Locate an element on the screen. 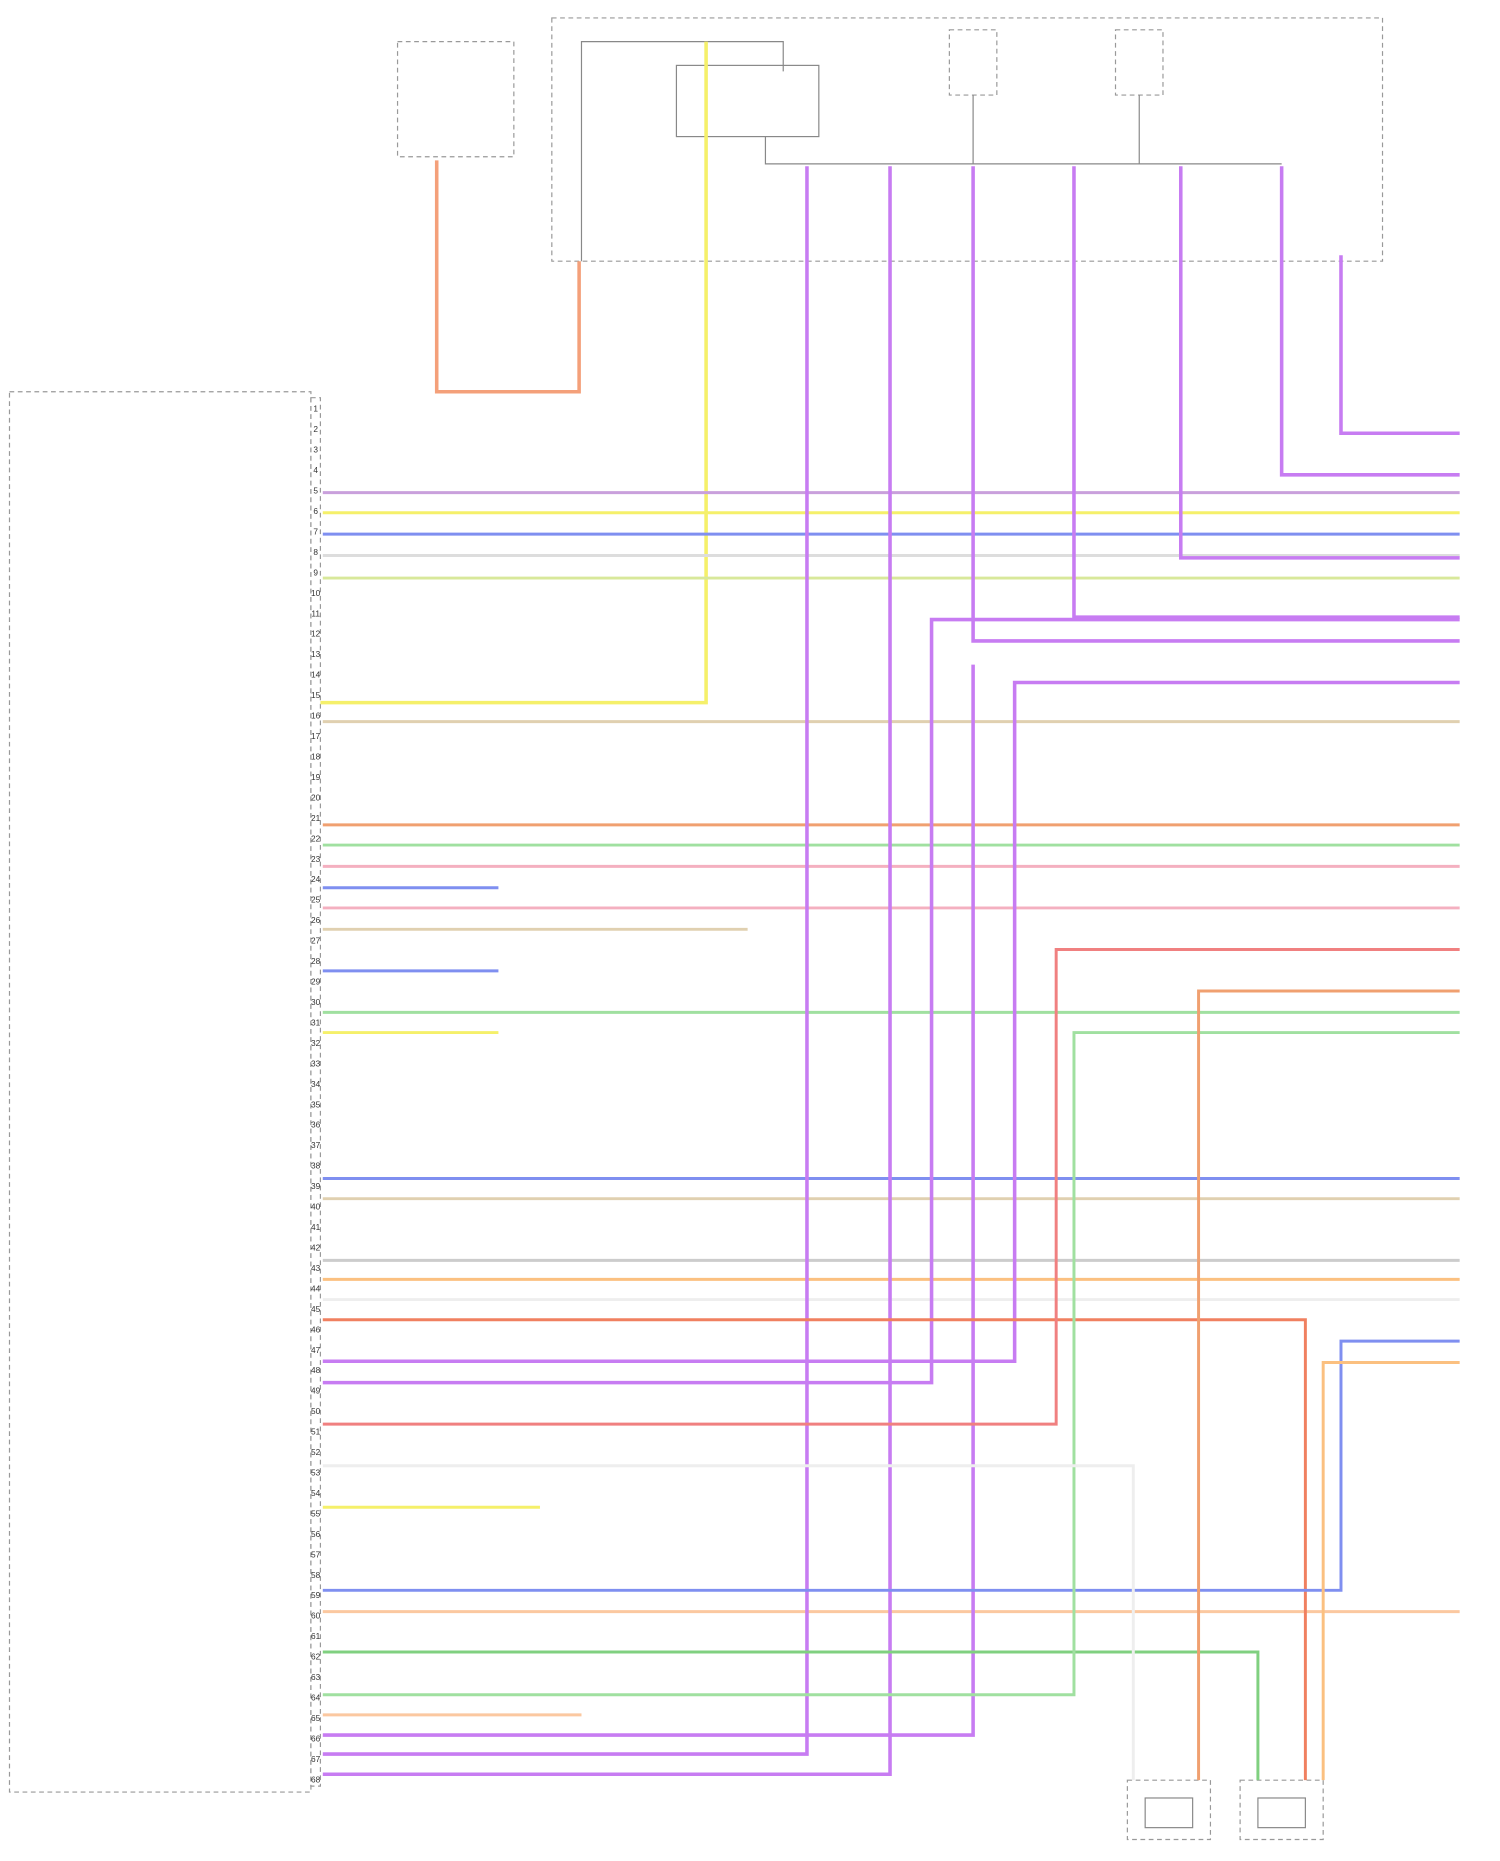  pin-number: 28 is located at coordinates (316, 961).